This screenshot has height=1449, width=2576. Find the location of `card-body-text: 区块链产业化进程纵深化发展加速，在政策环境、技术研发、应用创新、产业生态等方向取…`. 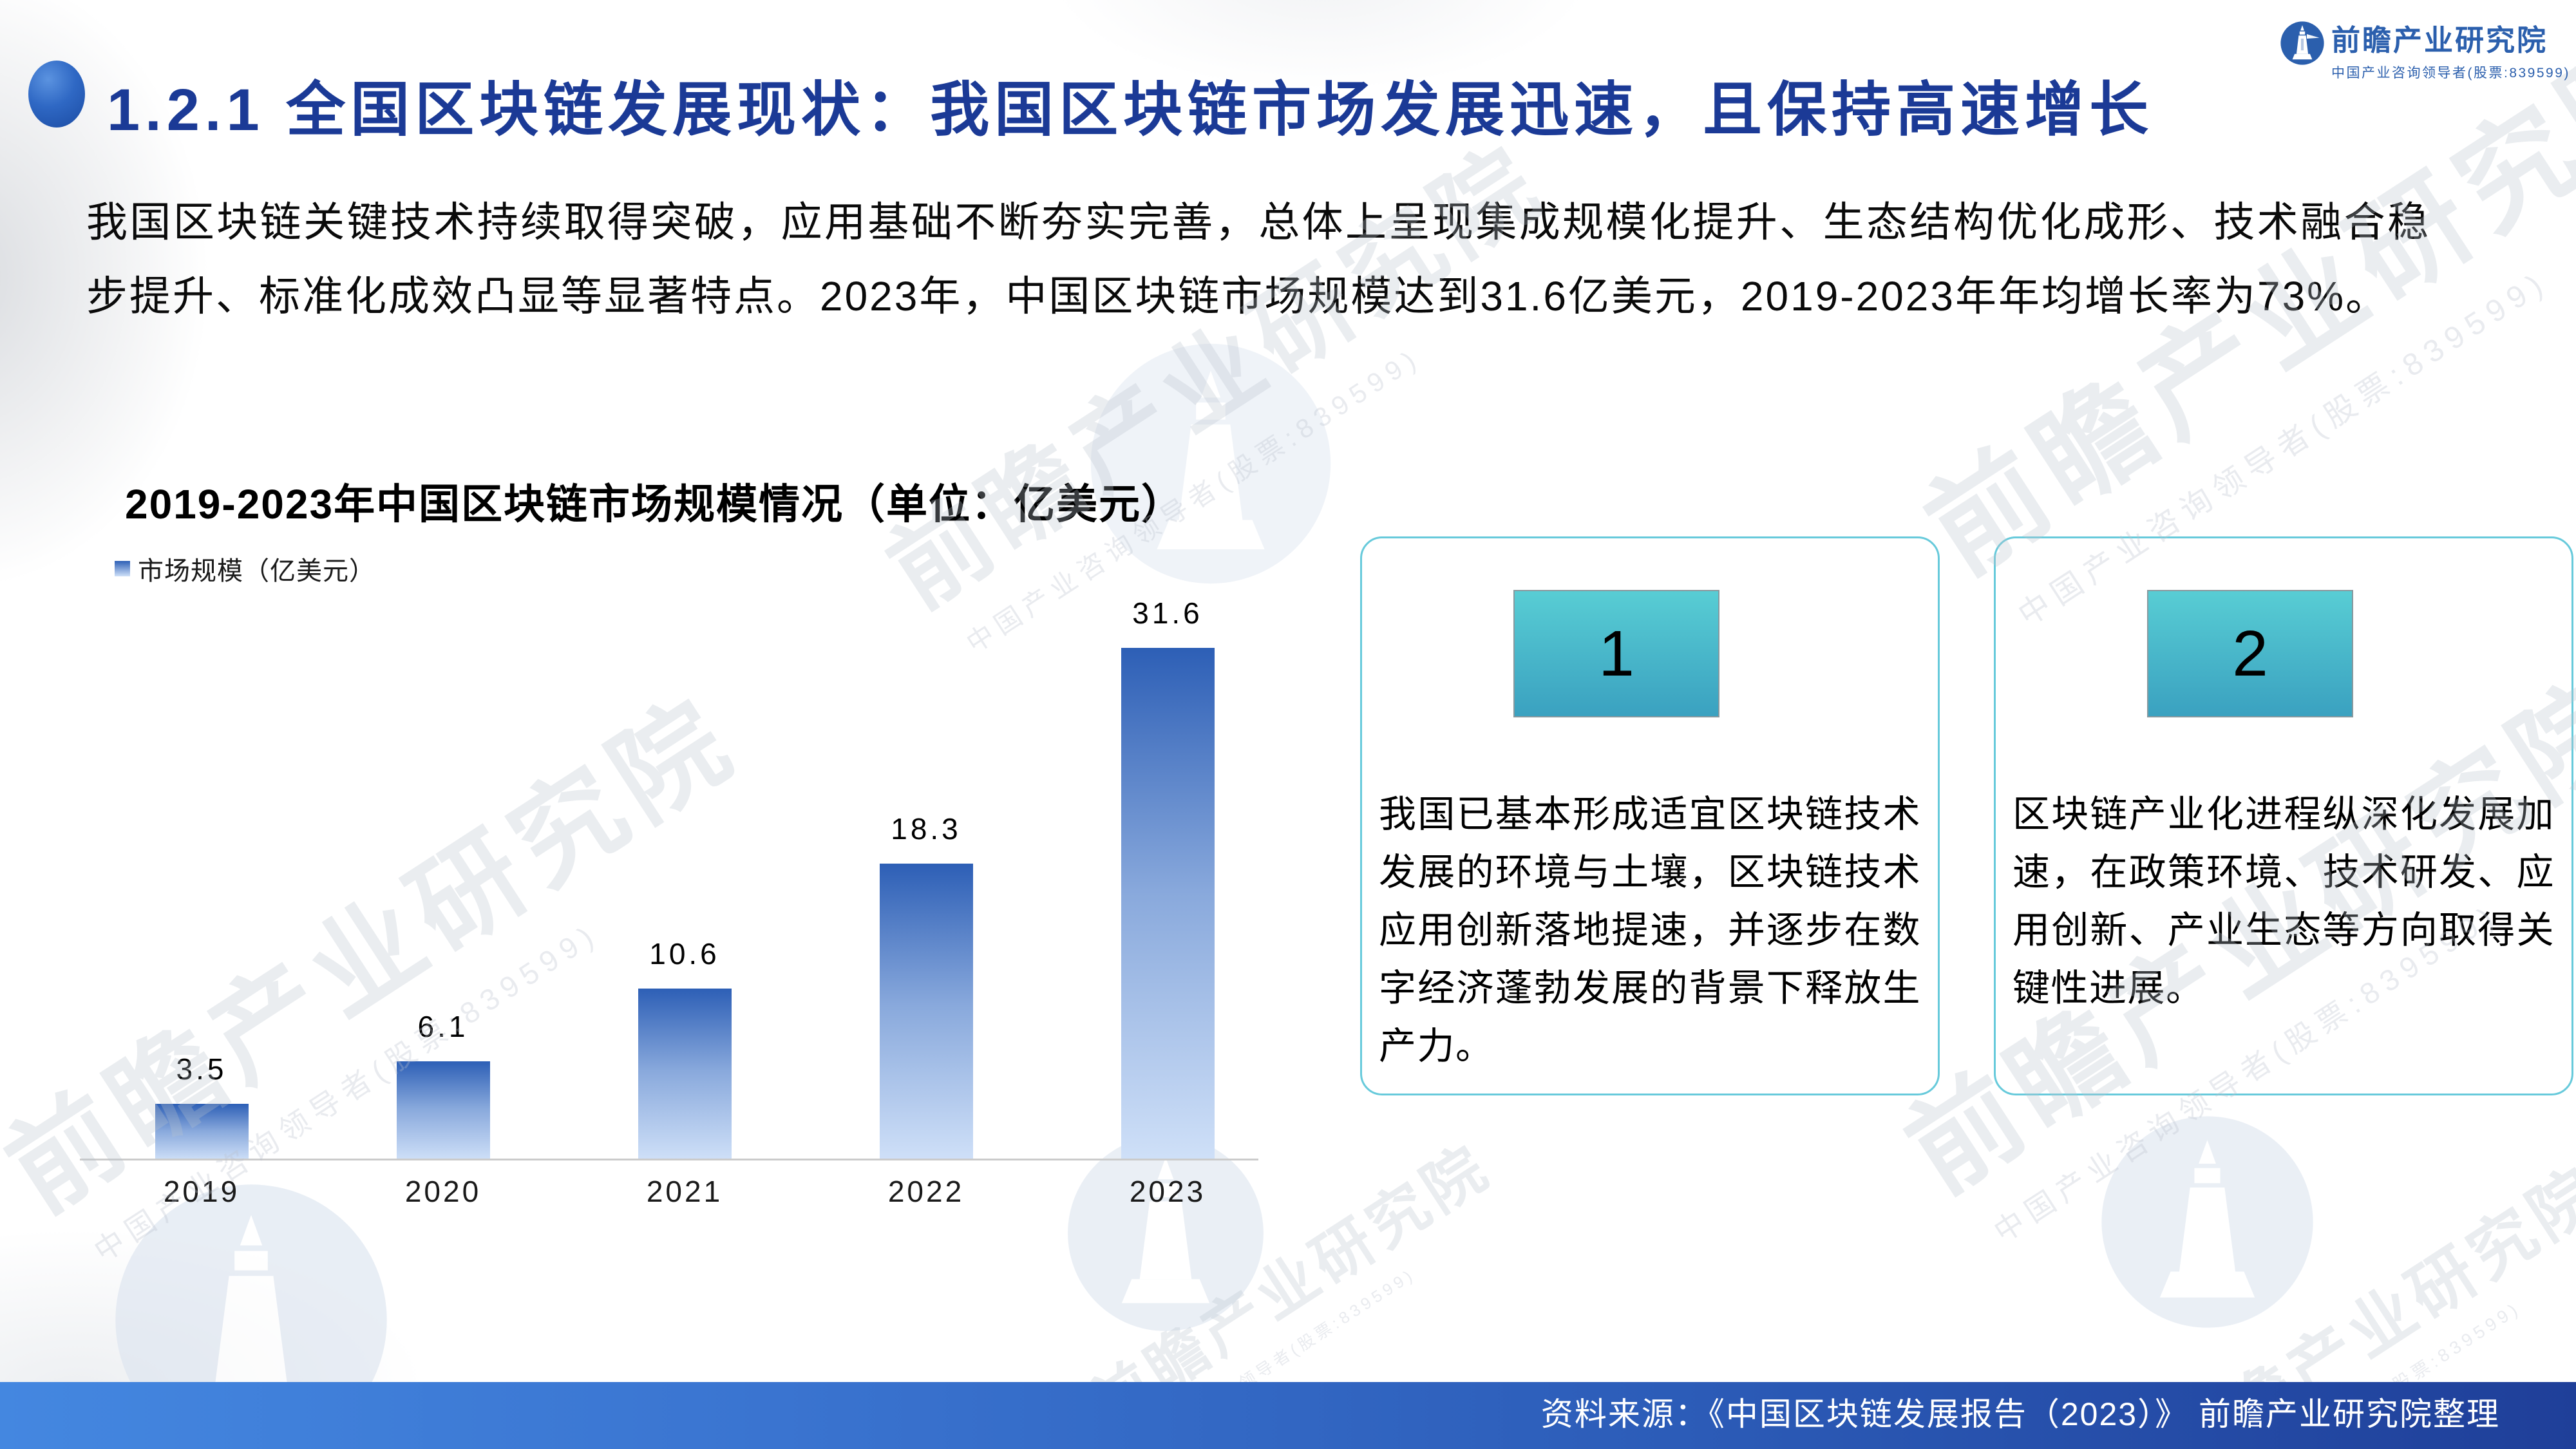

card-body-text: 区块链产业化进程纵深化发展加速，在政策环境、技术研发、应用创新、产业生态等方向取… is located at coordinates (2283, 901).